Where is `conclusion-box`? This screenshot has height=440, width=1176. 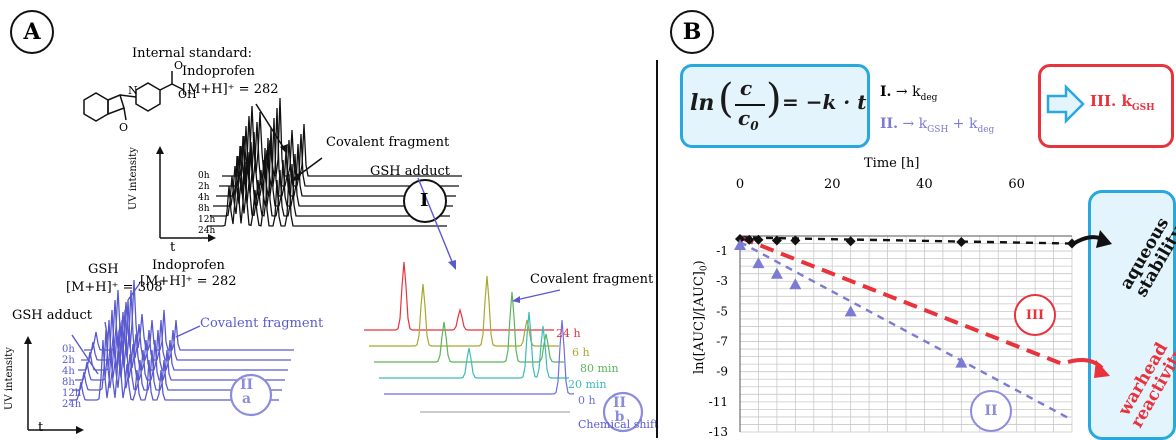
conclusion-box is located at coordinates (1132, 315).